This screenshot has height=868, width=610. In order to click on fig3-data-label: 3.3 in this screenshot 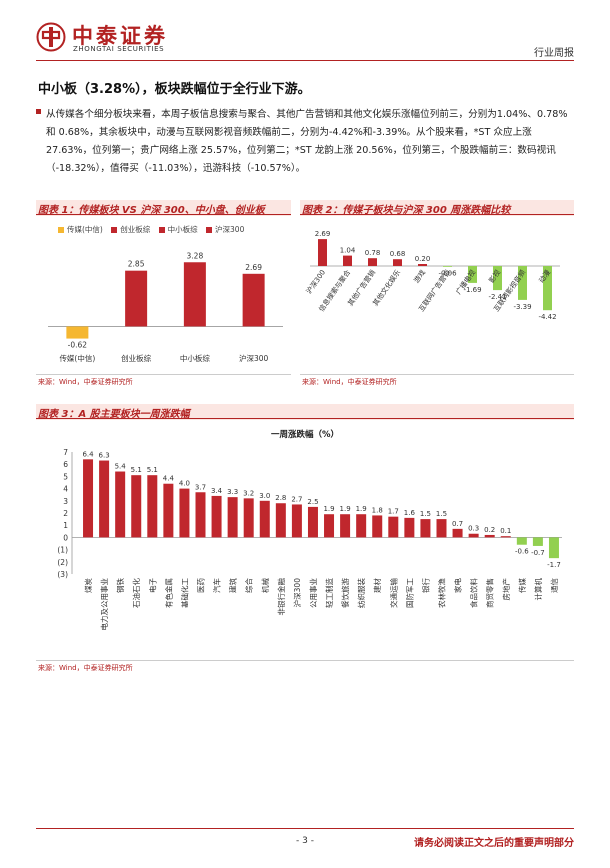, I will do `click(232, 492)`.